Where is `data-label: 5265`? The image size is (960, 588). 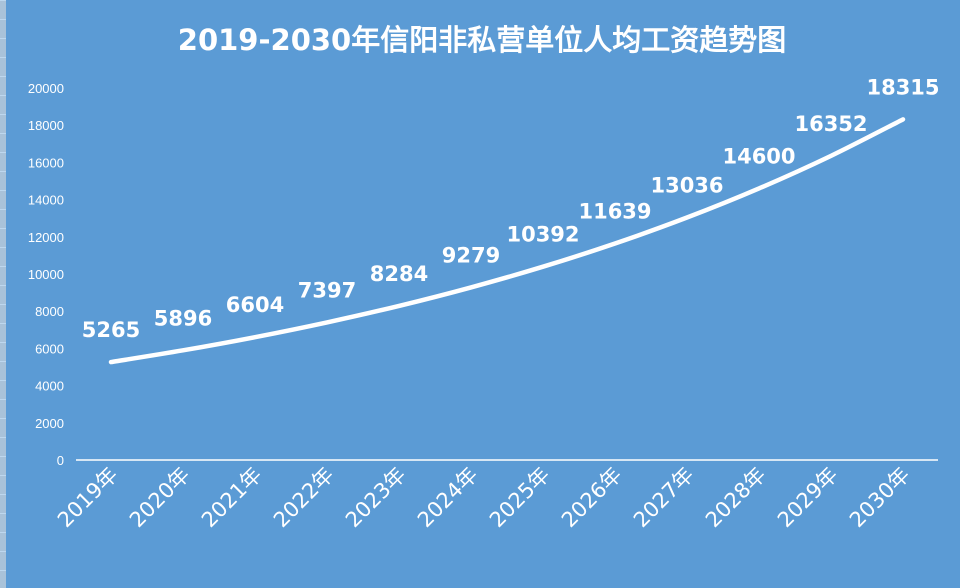
data-label: 5265 is located at coordinates (111, 330).